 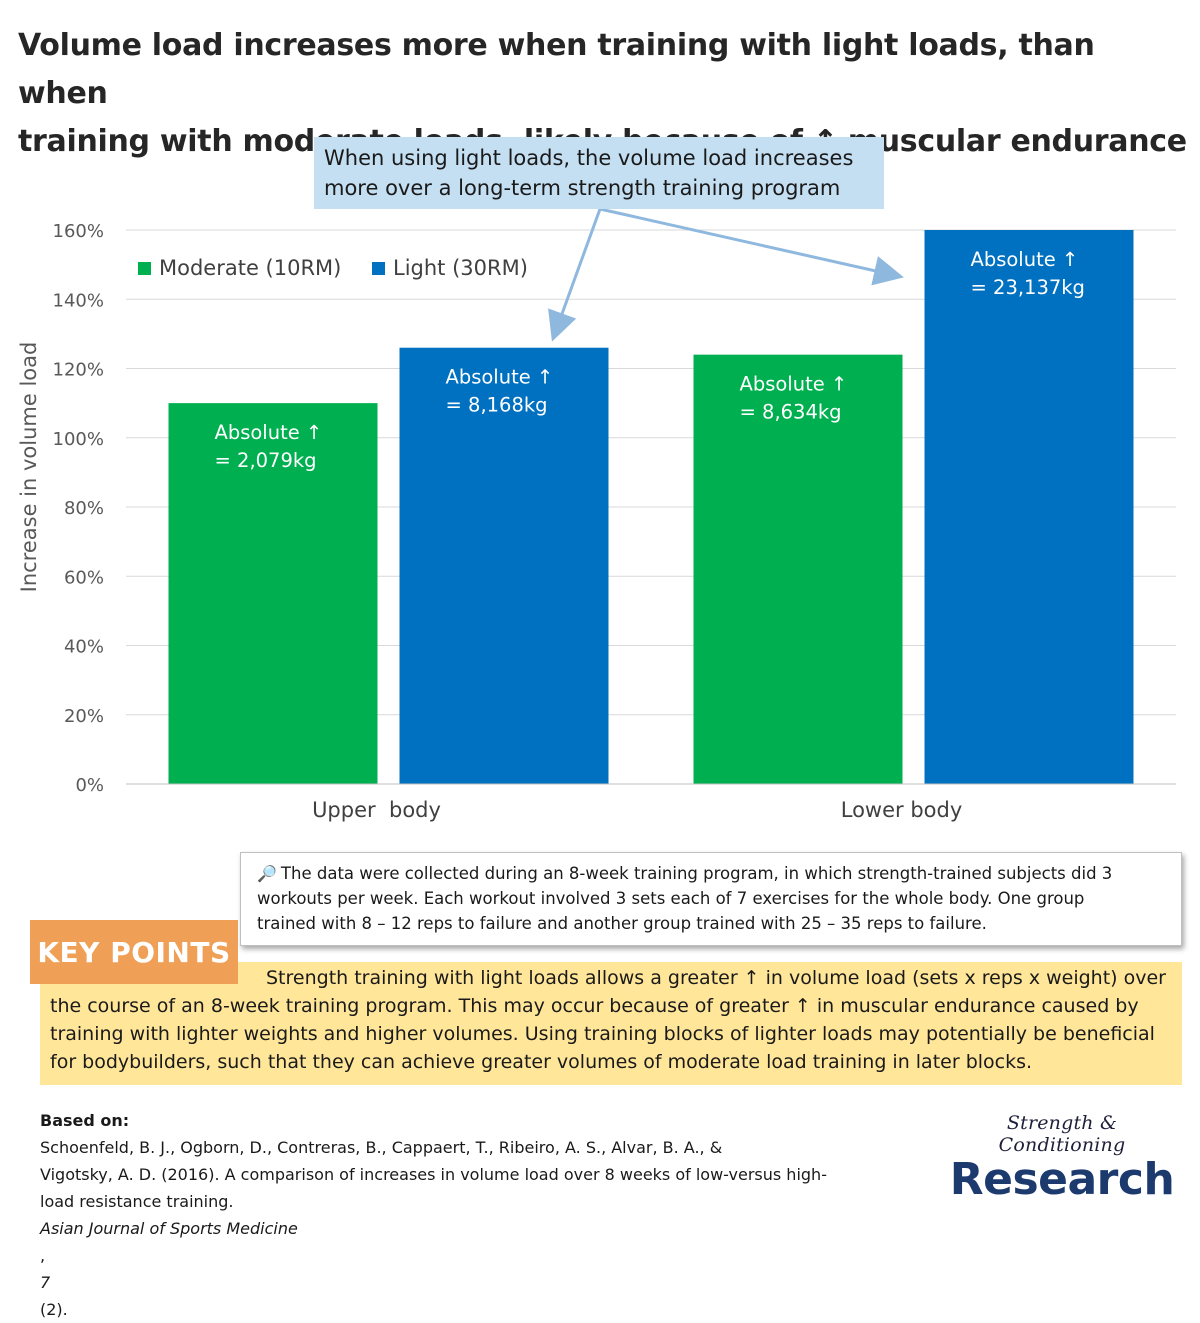 What do you see at coordinates (169, 1228) in the screenshot?
I see `ref-journal: Asian Journal of Sports Medicine` at bounding box center [169, 1228].